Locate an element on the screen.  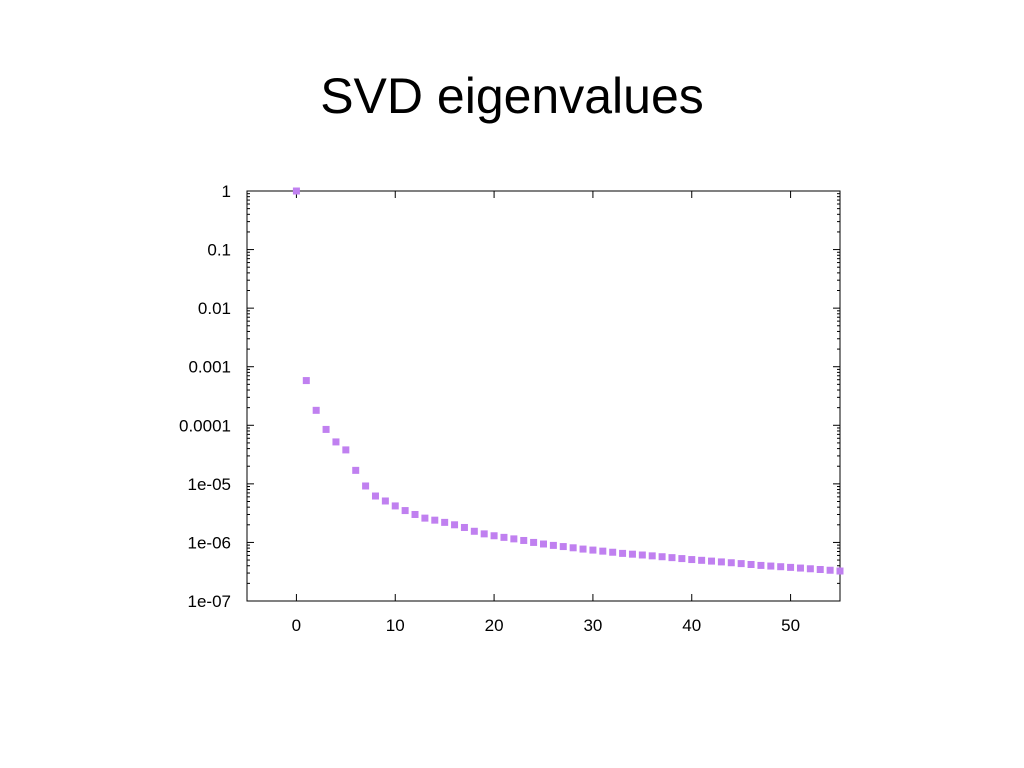
x-tick-label: 0 is located at coordinates (296, 625).